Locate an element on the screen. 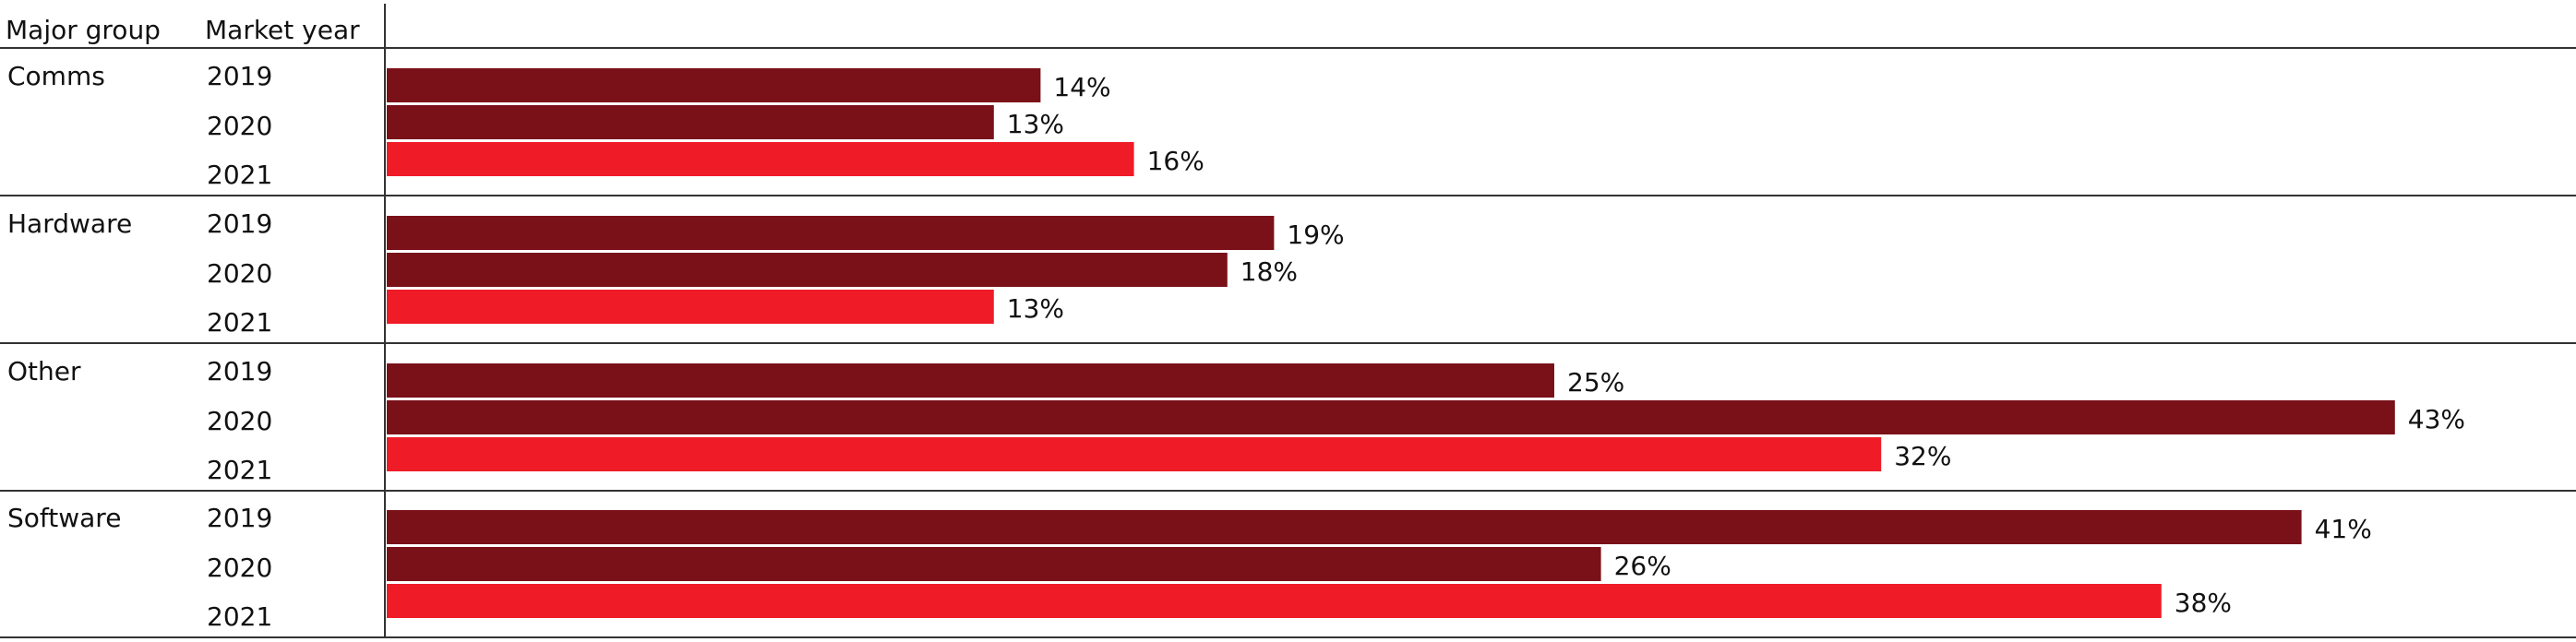 This screenshot has width=2576, height=642. bar-hardware-2020 is located at coordinates (807, 270).